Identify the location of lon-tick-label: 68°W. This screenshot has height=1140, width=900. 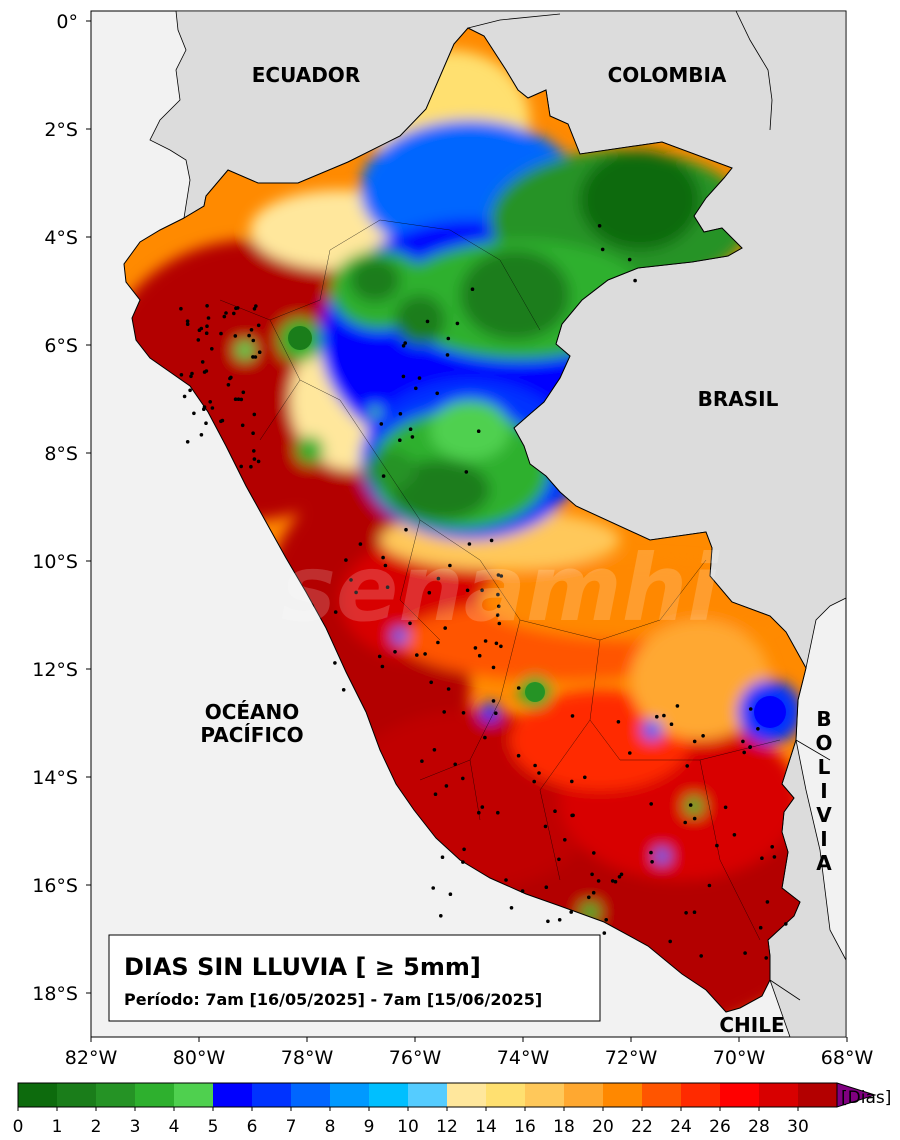
(847, 1058).